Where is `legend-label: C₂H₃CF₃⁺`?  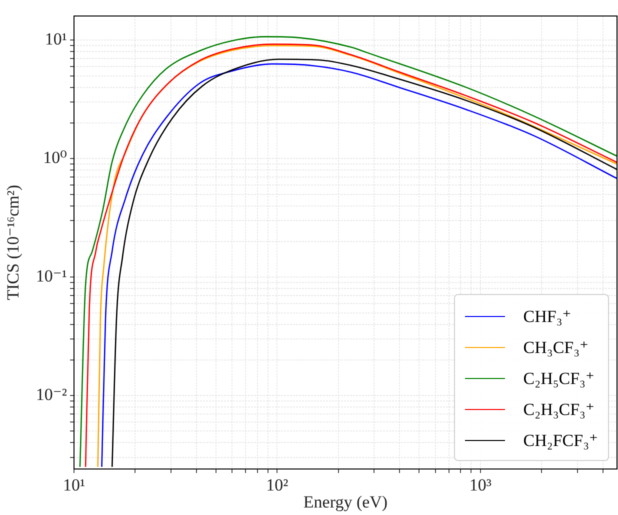
legend-label: C₂H₃CF₃⁺ is located at coordinates (558, 410).